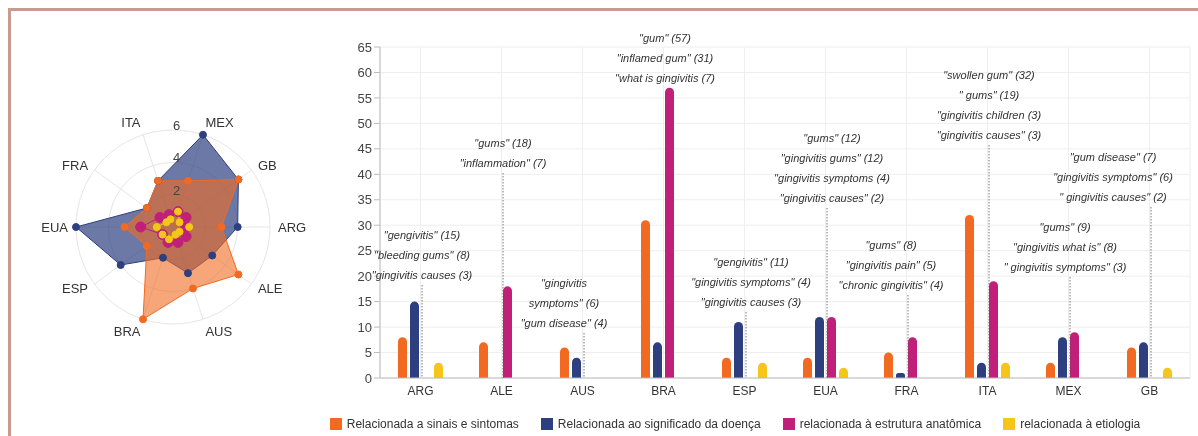 The height and width of the screenshot is (436, 1198). I want to click on y-tick-label: 55, so click(364, 98).